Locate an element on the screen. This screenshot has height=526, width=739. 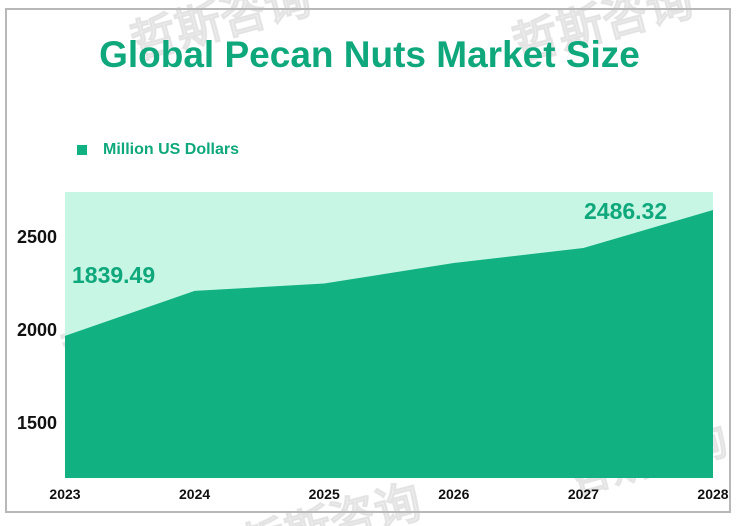
y-tick-label-1500: 1500 is located at coordinates (36, 422).